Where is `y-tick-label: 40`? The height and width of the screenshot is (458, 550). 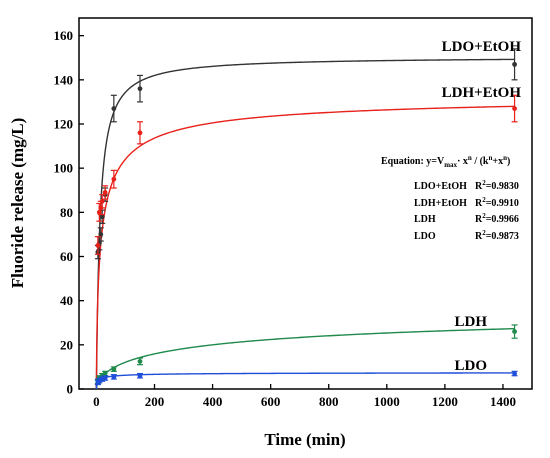 y-tick-label: 40 is located at coordinates (66, 300).